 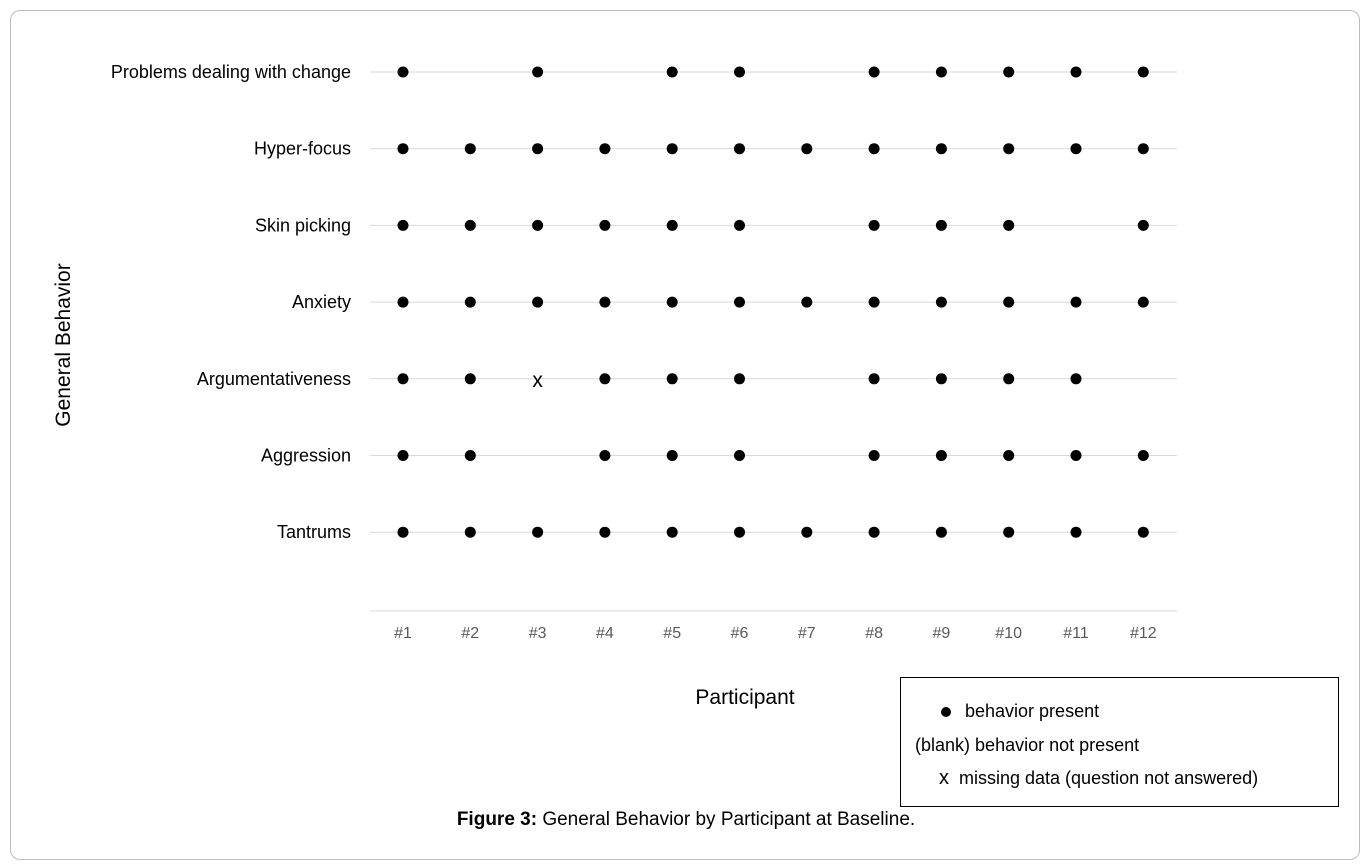 I want to click on legend-label: missing data (question not answered), so click(x=1109, y=778).